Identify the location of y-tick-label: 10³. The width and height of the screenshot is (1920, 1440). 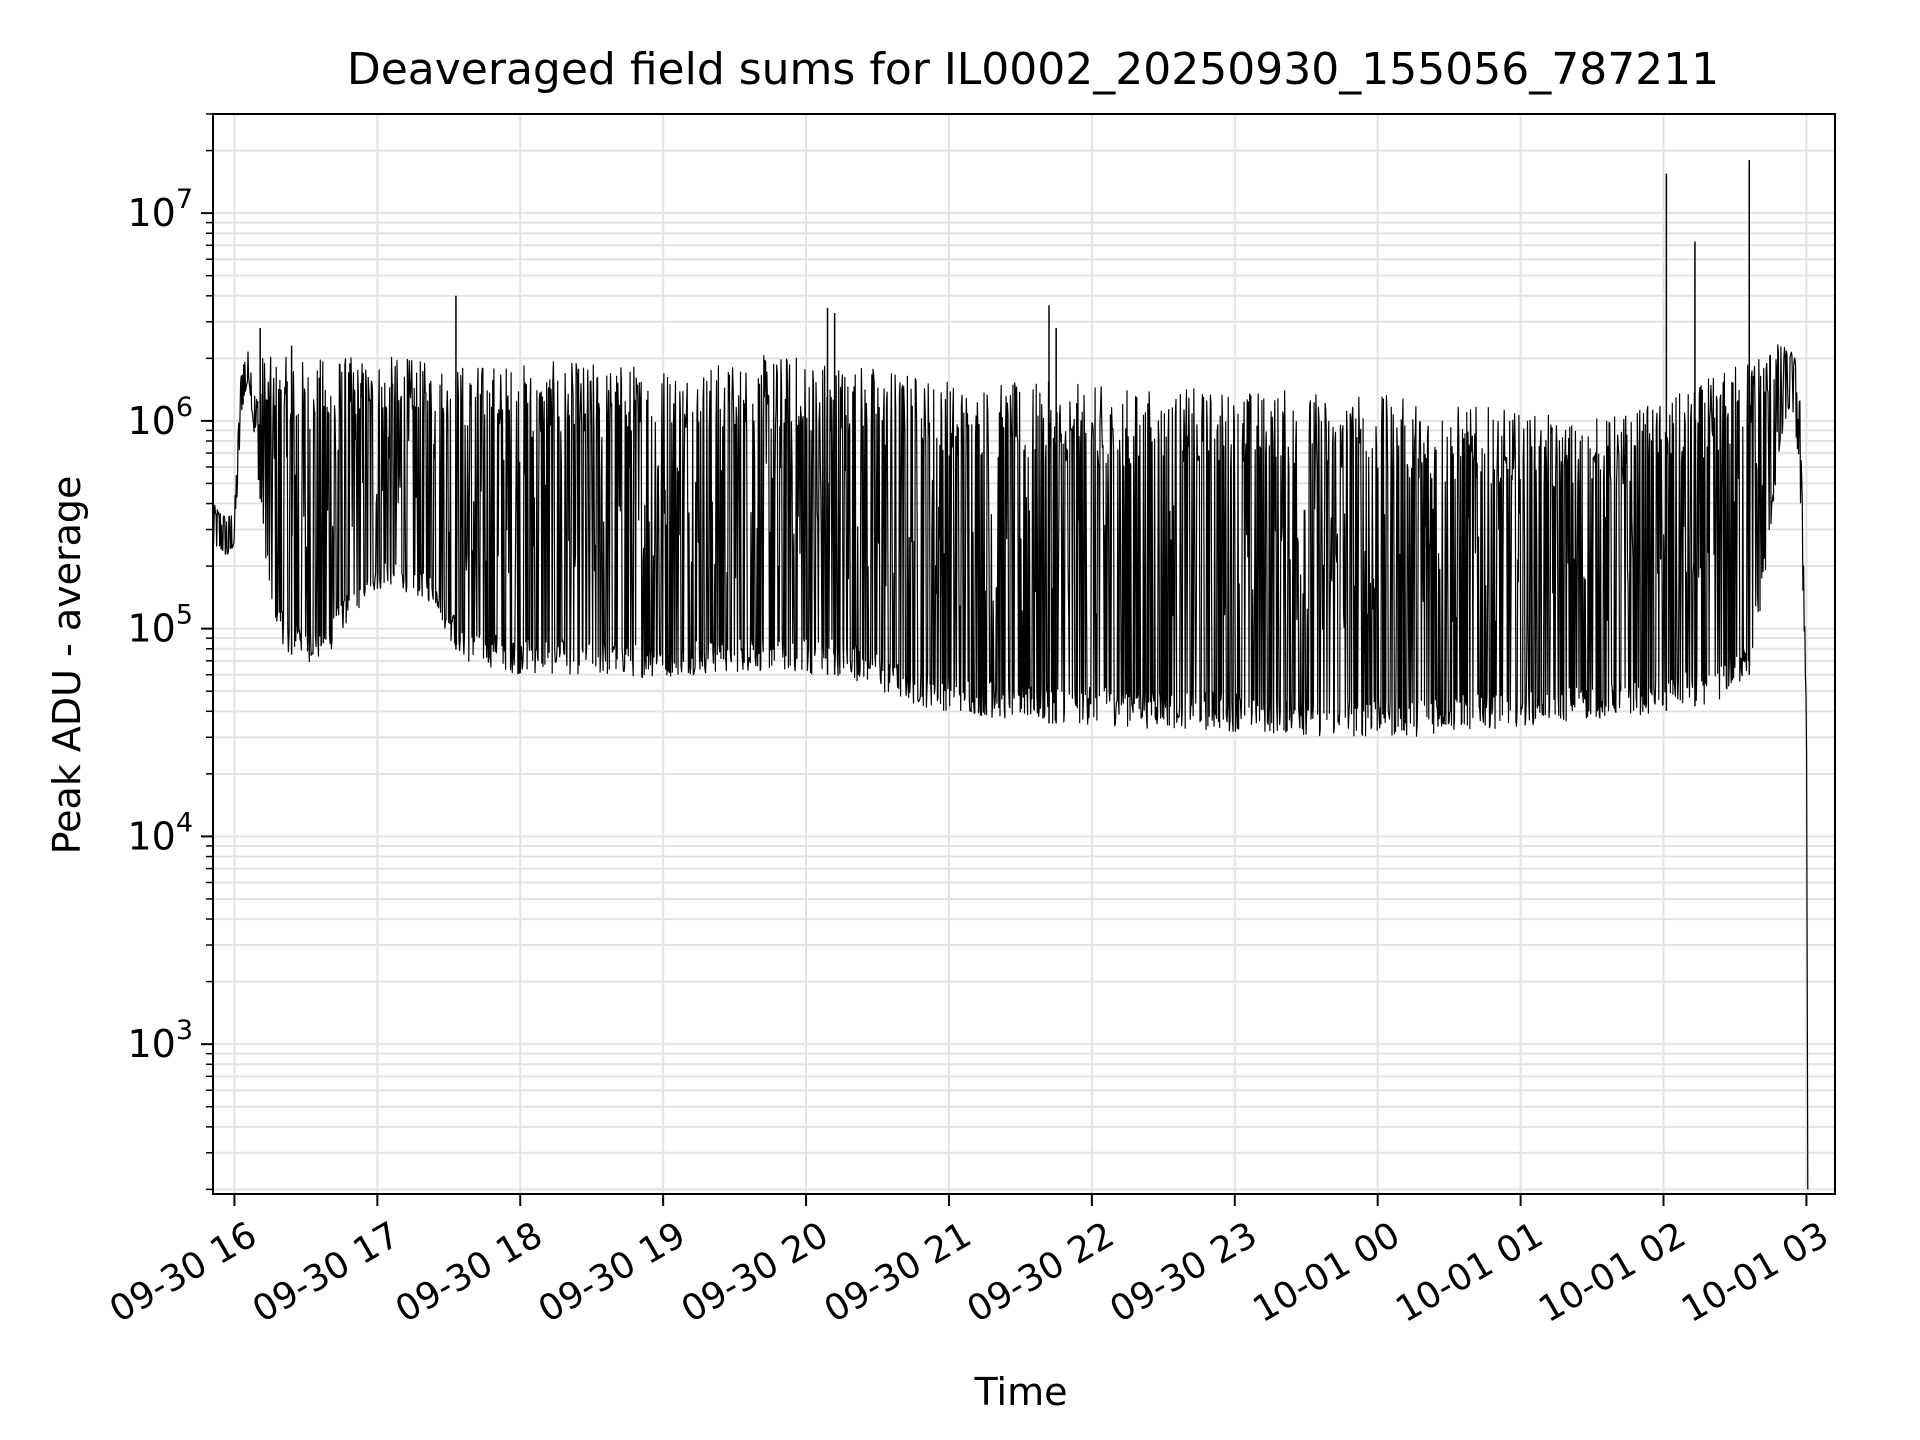
(160, 1040).